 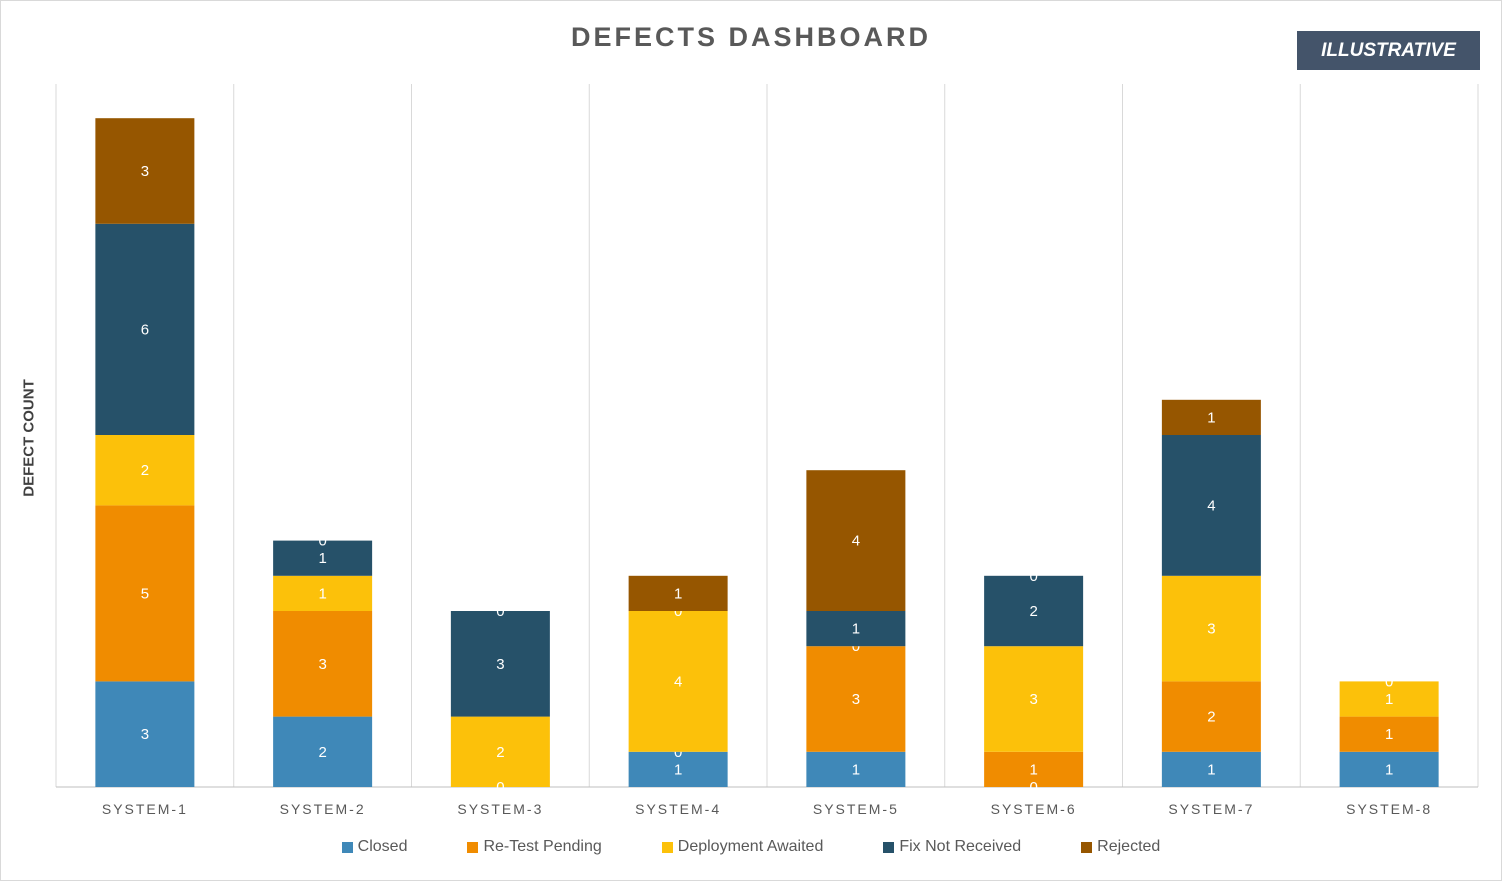 What do you see at coordinates (1034, 809) in the screenshot?
I see `x-tick-label: SYSTEM-6` at bounding box center [1034, 809].